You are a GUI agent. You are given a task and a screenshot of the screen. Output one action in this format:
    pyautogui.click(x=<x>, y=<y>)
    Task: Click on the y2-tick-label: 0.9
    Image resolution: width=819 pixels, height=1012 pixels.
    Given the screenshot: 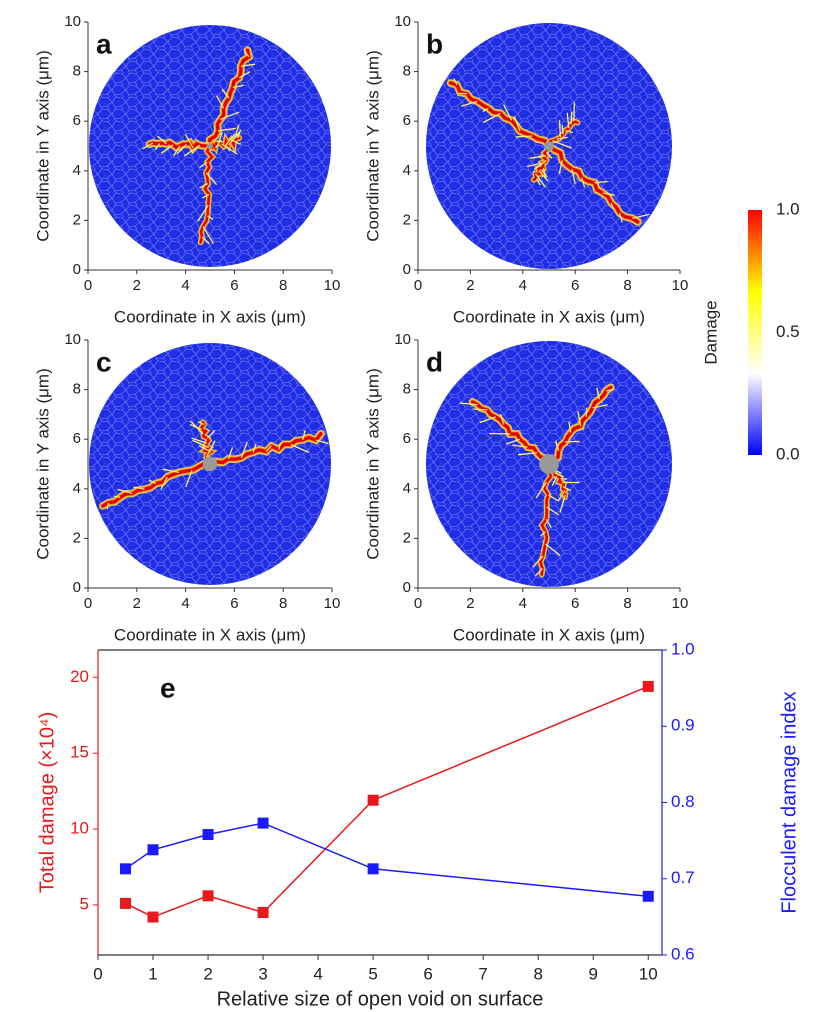 What is the action you would take?
    pyautogui.click(x=683, y=725)
    